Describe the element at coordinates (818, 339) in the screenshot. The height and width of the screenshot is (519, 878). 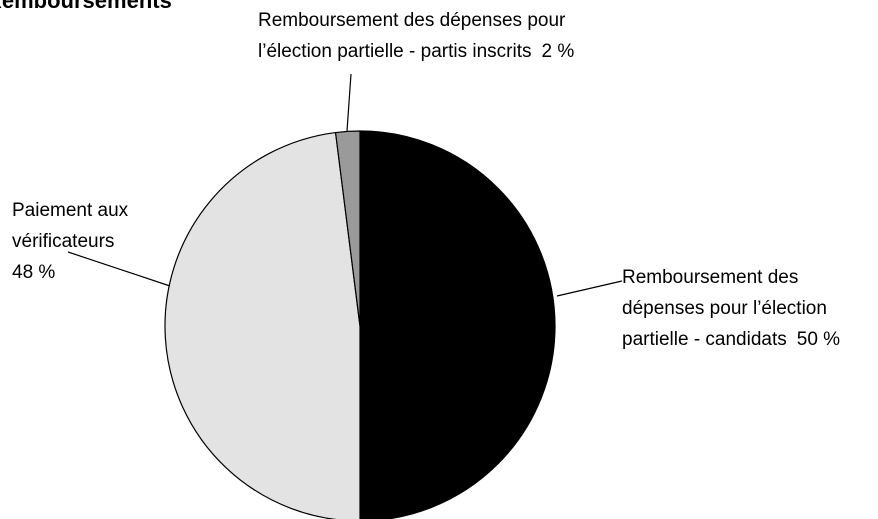
I see `value-label: 50 %` at that location.